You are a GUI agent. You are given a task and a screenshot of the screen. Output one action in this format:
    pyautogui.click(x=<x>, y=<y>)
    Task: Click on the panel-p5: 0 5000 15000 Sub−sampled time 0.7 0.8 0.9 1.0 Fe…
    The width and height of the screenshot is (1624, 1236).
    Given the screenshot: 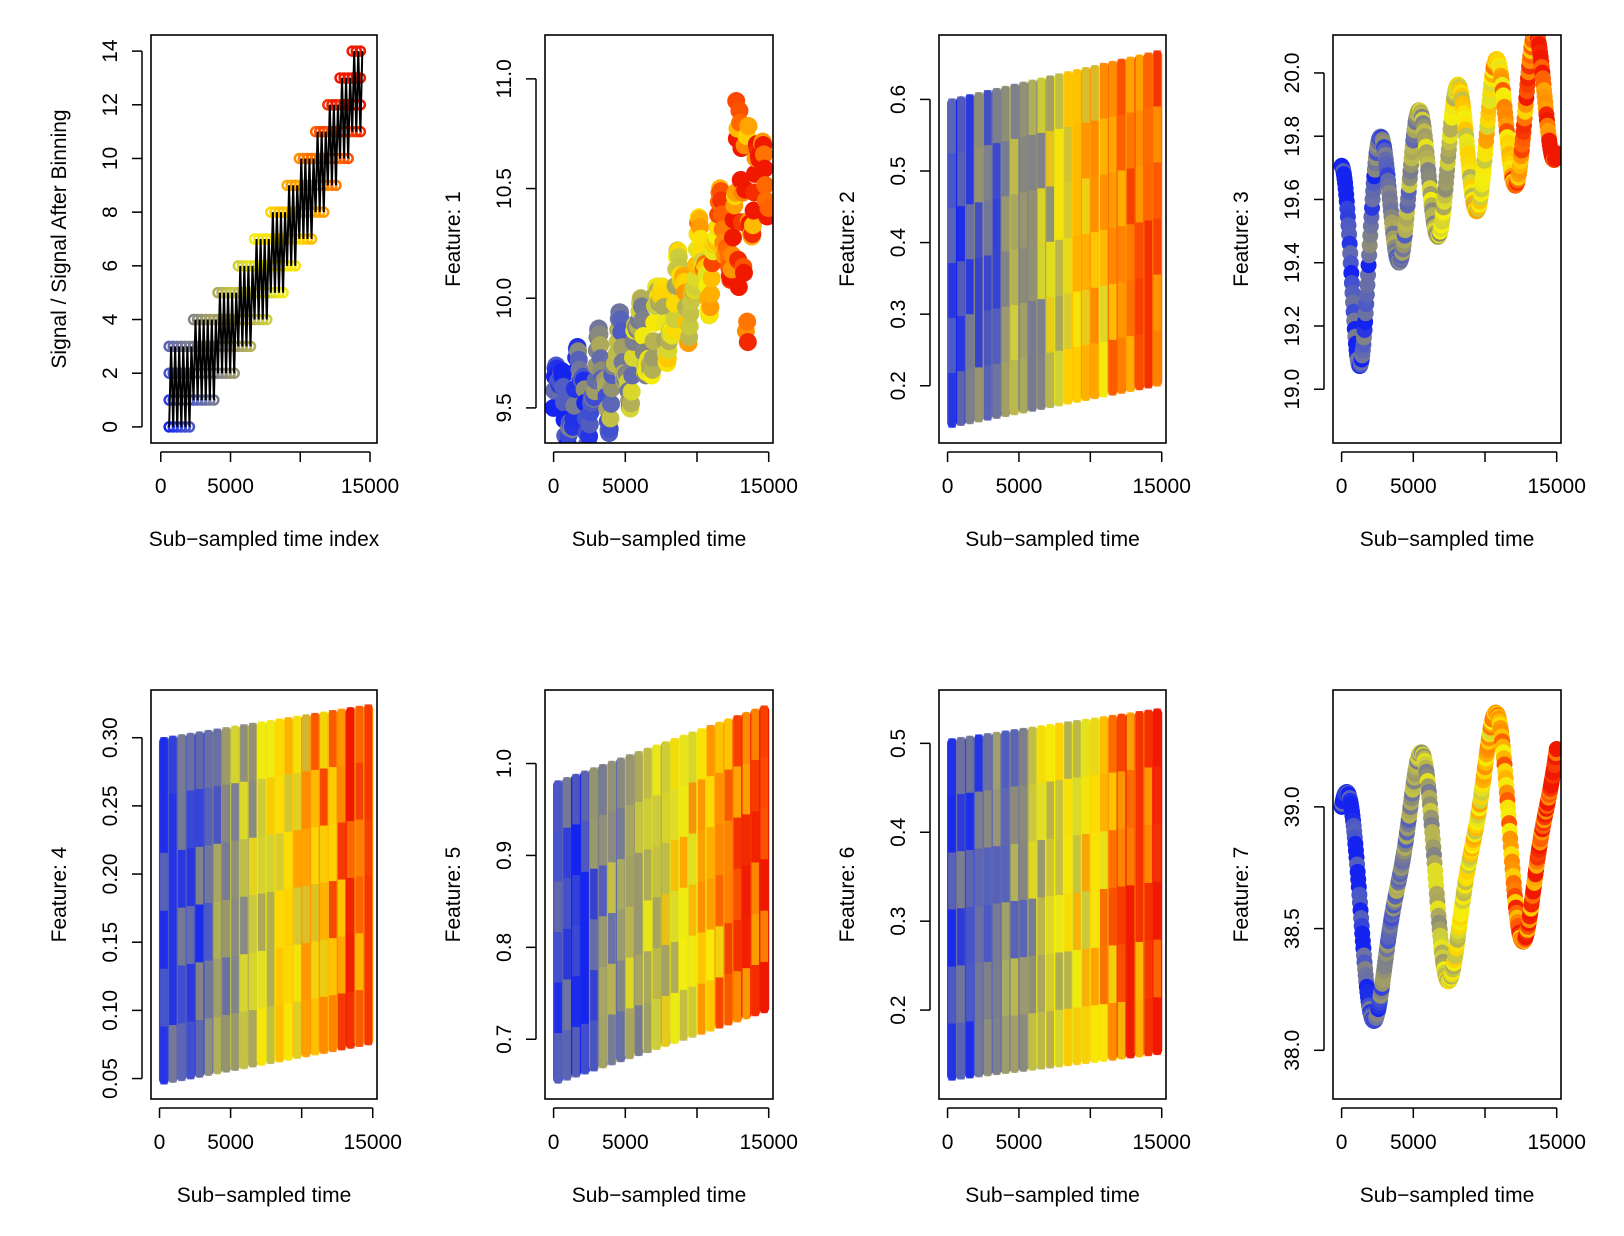 What is the action you would take?
    pyautogui.click(x=620, y=948)
    